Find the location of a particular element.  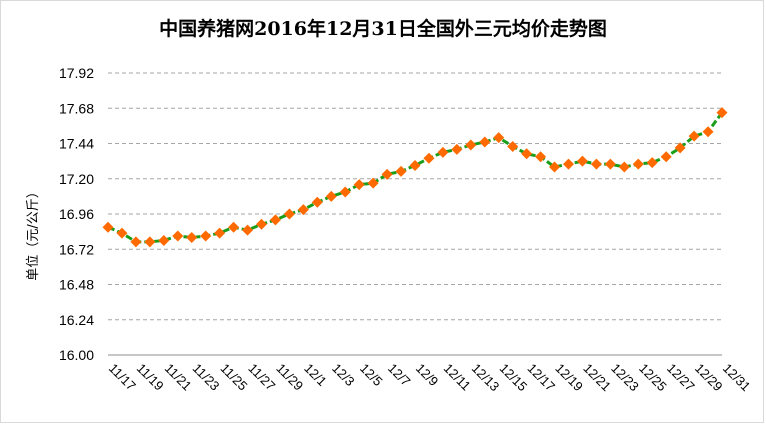

y-tick-label: 16.00 is located at coordinates (76, 355).